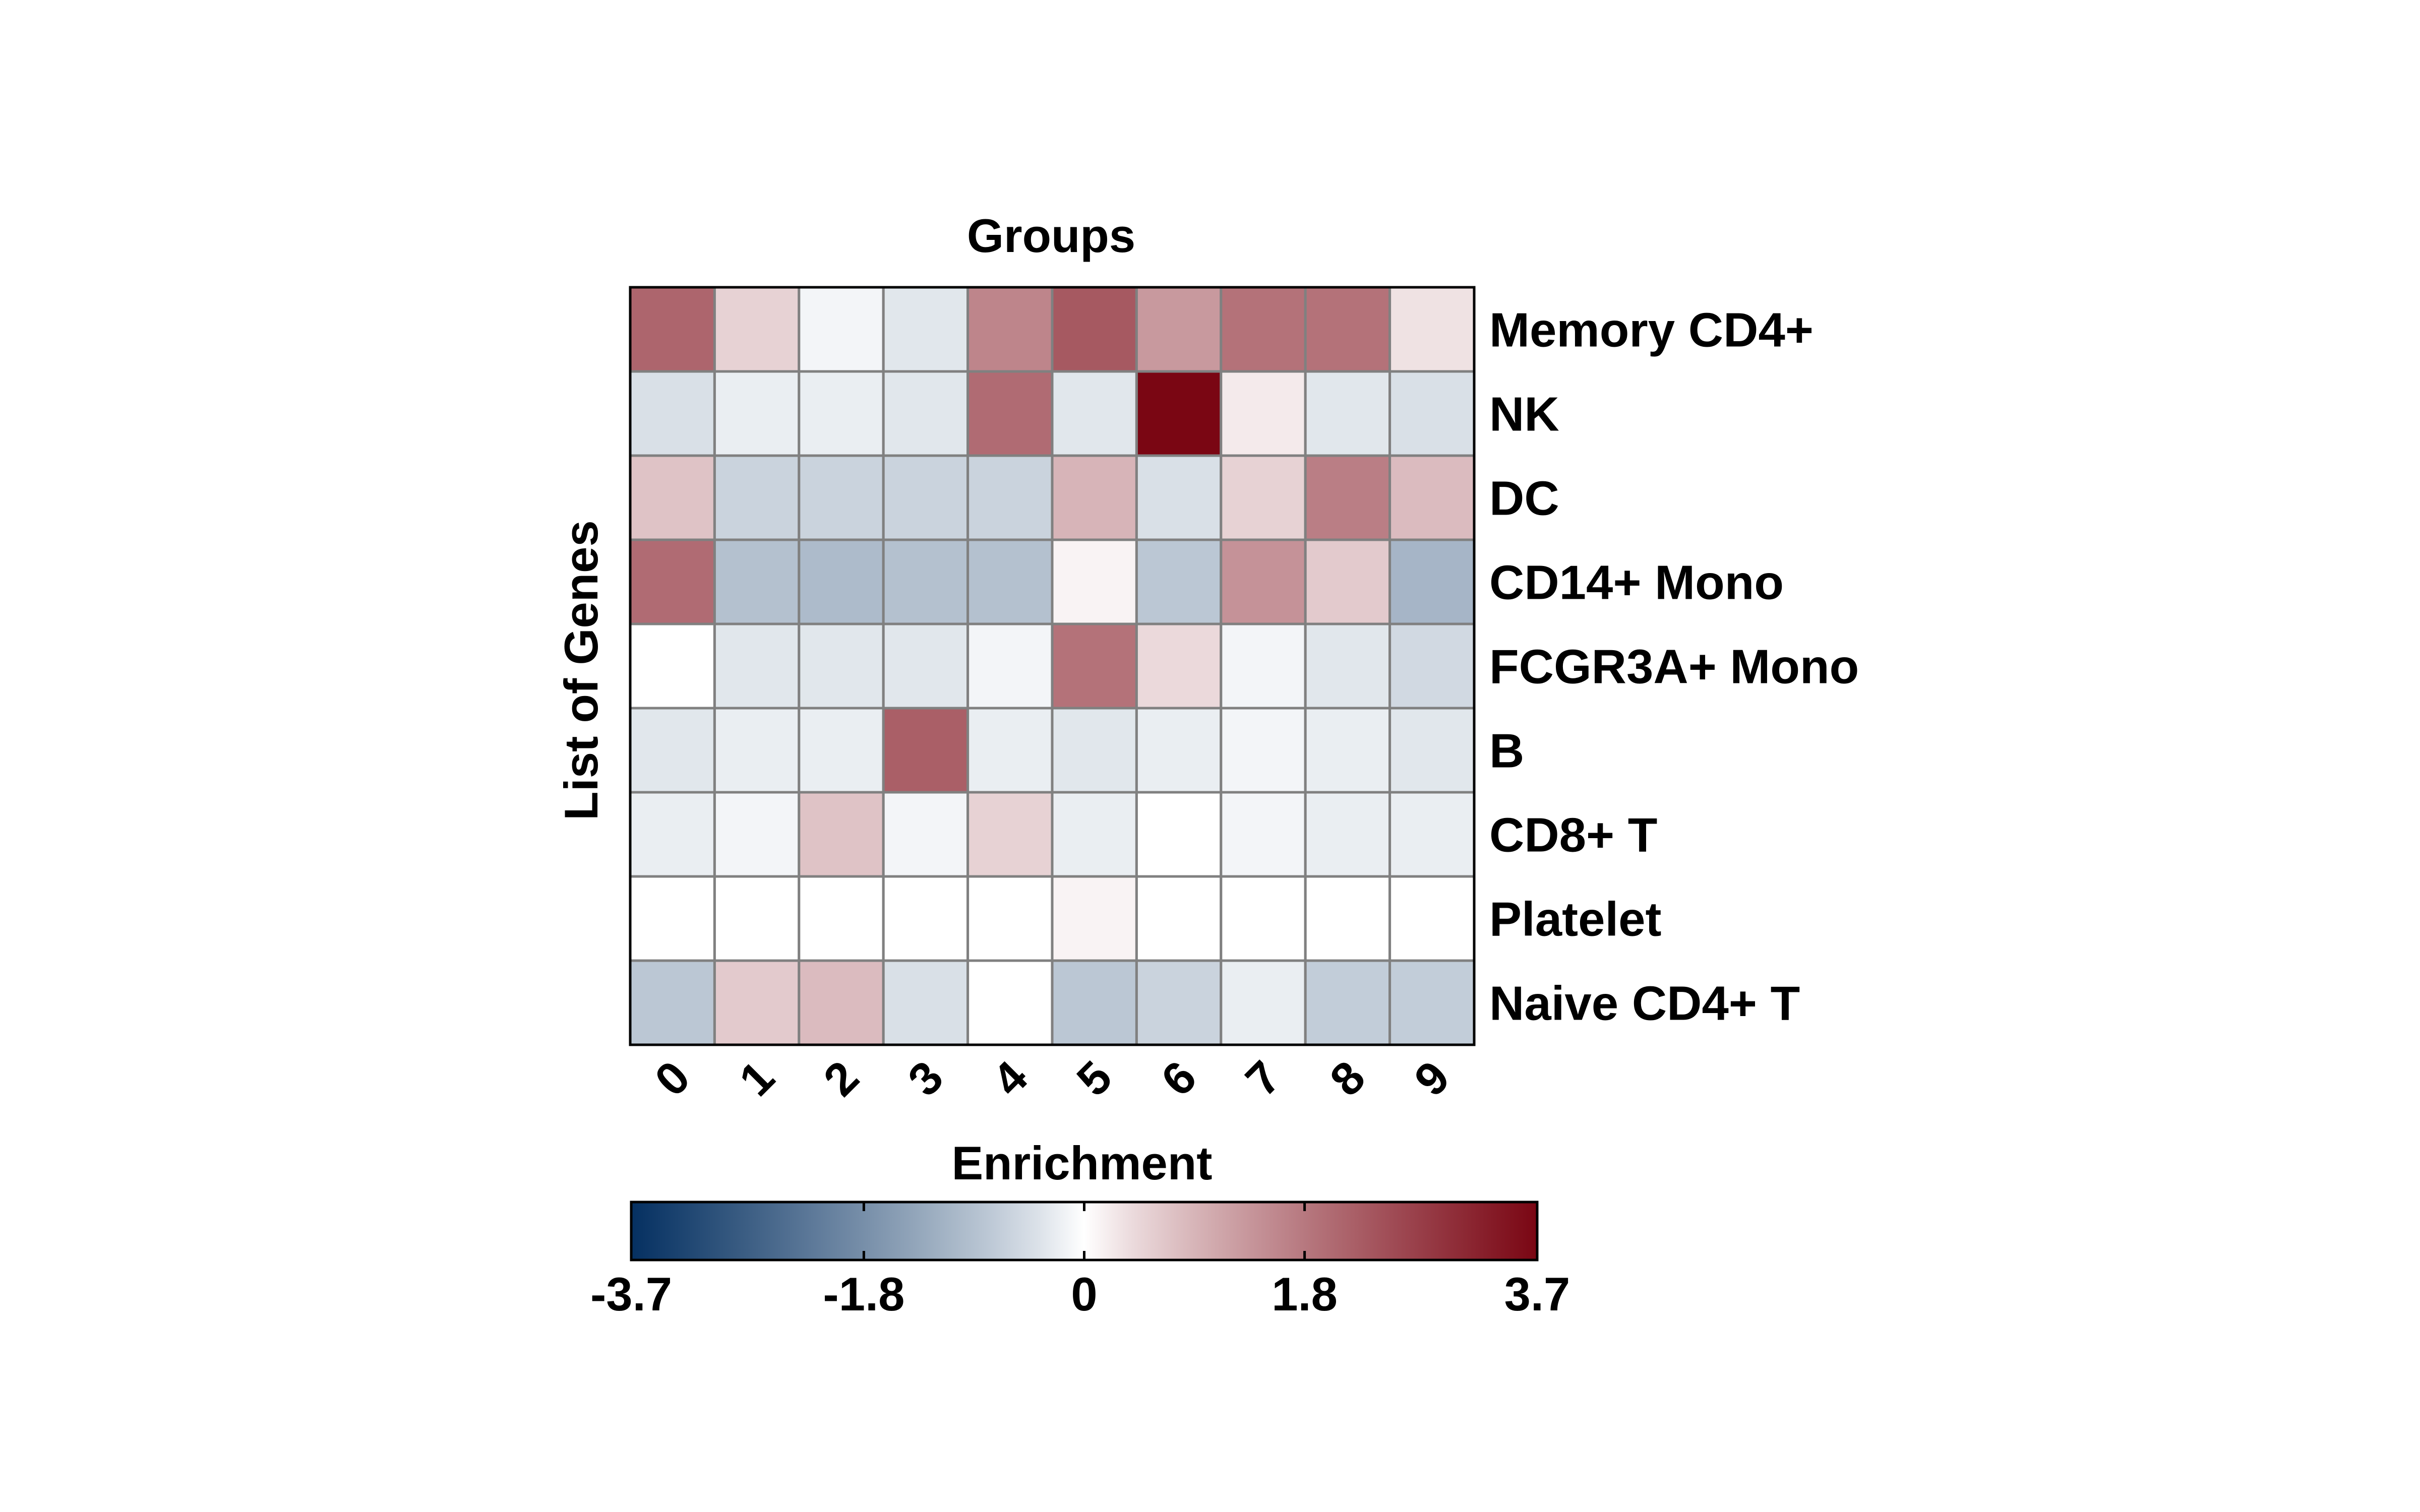  I want to click on column-label: 1, so click(757, 1078).